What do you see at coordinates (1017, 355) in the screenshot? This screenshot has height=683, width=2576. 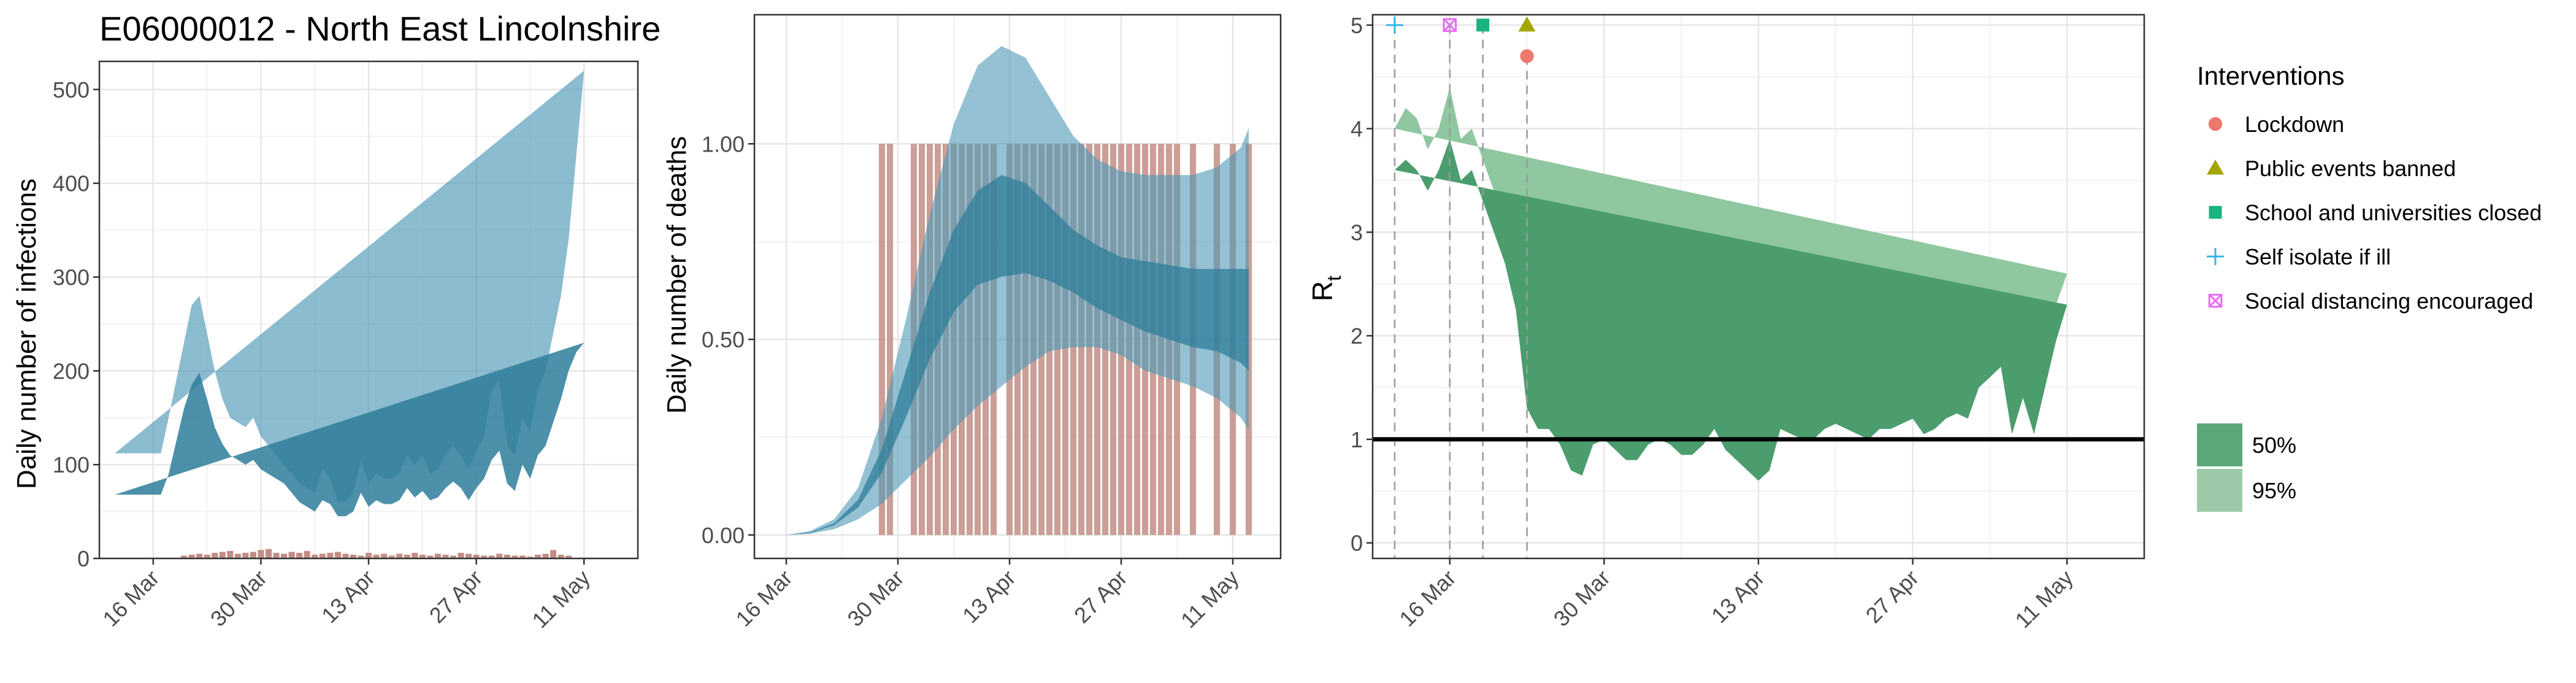 I see `deaths-50-band` at bounding box center [1017, 355].